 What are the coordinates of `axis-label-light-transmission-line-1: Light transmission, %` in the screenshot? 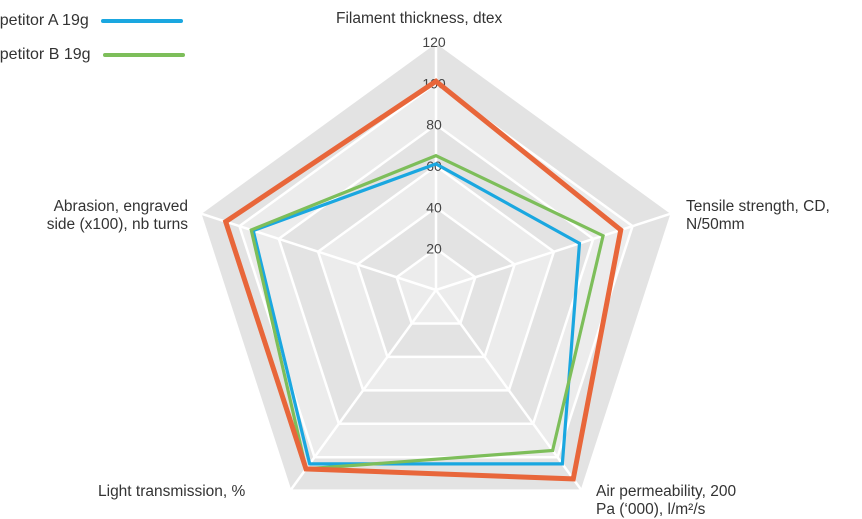 It's located at (172, 491).